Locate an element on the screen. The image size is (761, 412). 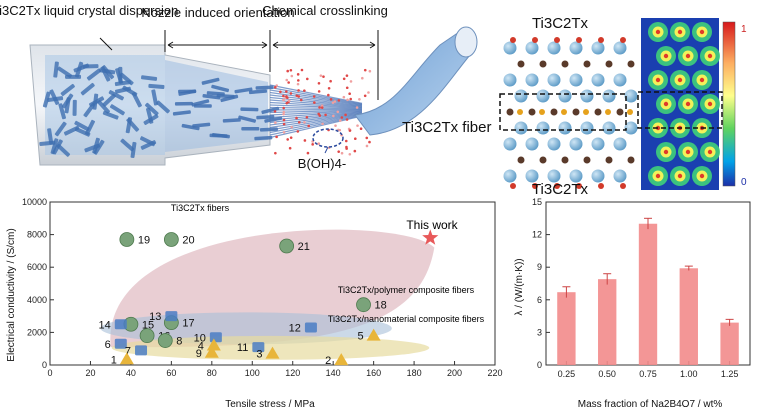
bar-x-tick-label: 0.75 is located at coordinates (648, 374).